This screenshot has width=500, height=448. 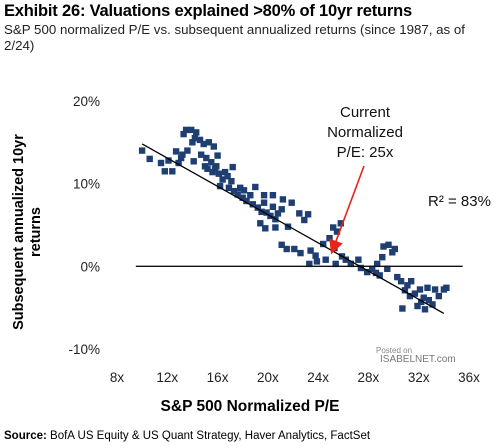 What do you see at coordinates (90, 266) in the screenshot?
I see `y-tick-label: 0%` at bounding box center [90, 266].